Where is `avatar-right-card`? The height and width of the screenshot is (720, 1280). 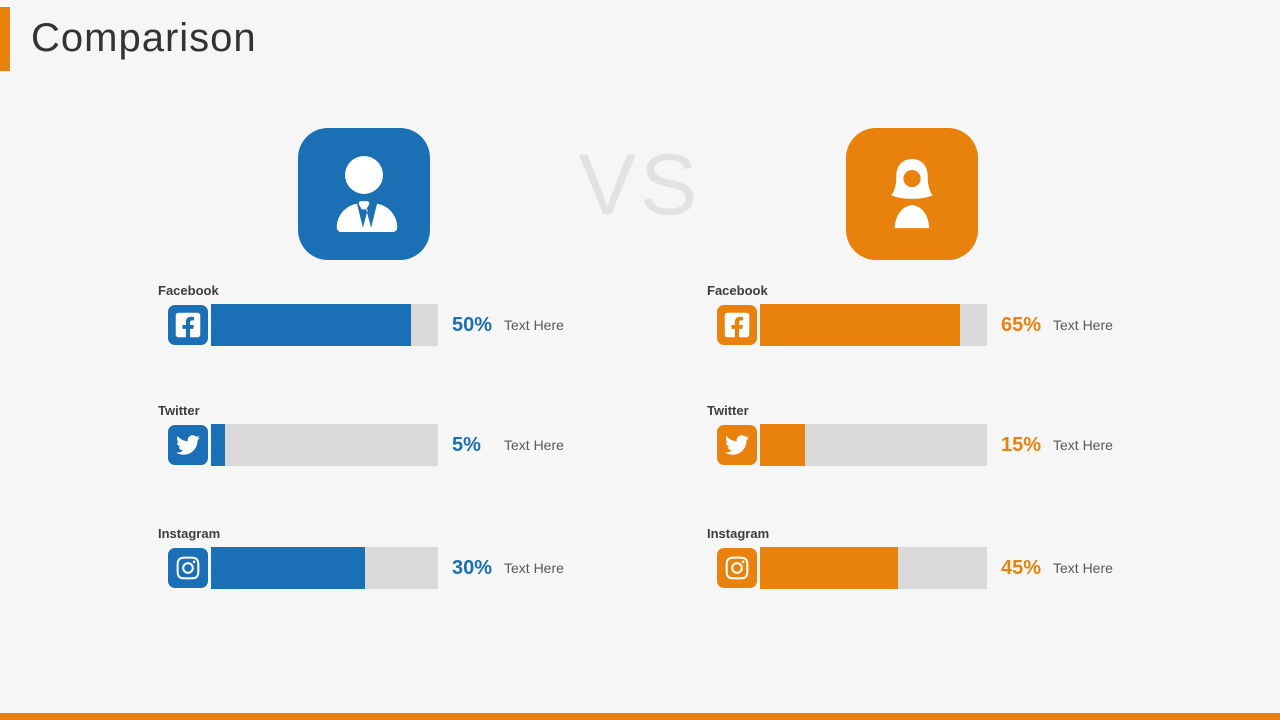
avatar-right-card is located at coordinates (912, 194).